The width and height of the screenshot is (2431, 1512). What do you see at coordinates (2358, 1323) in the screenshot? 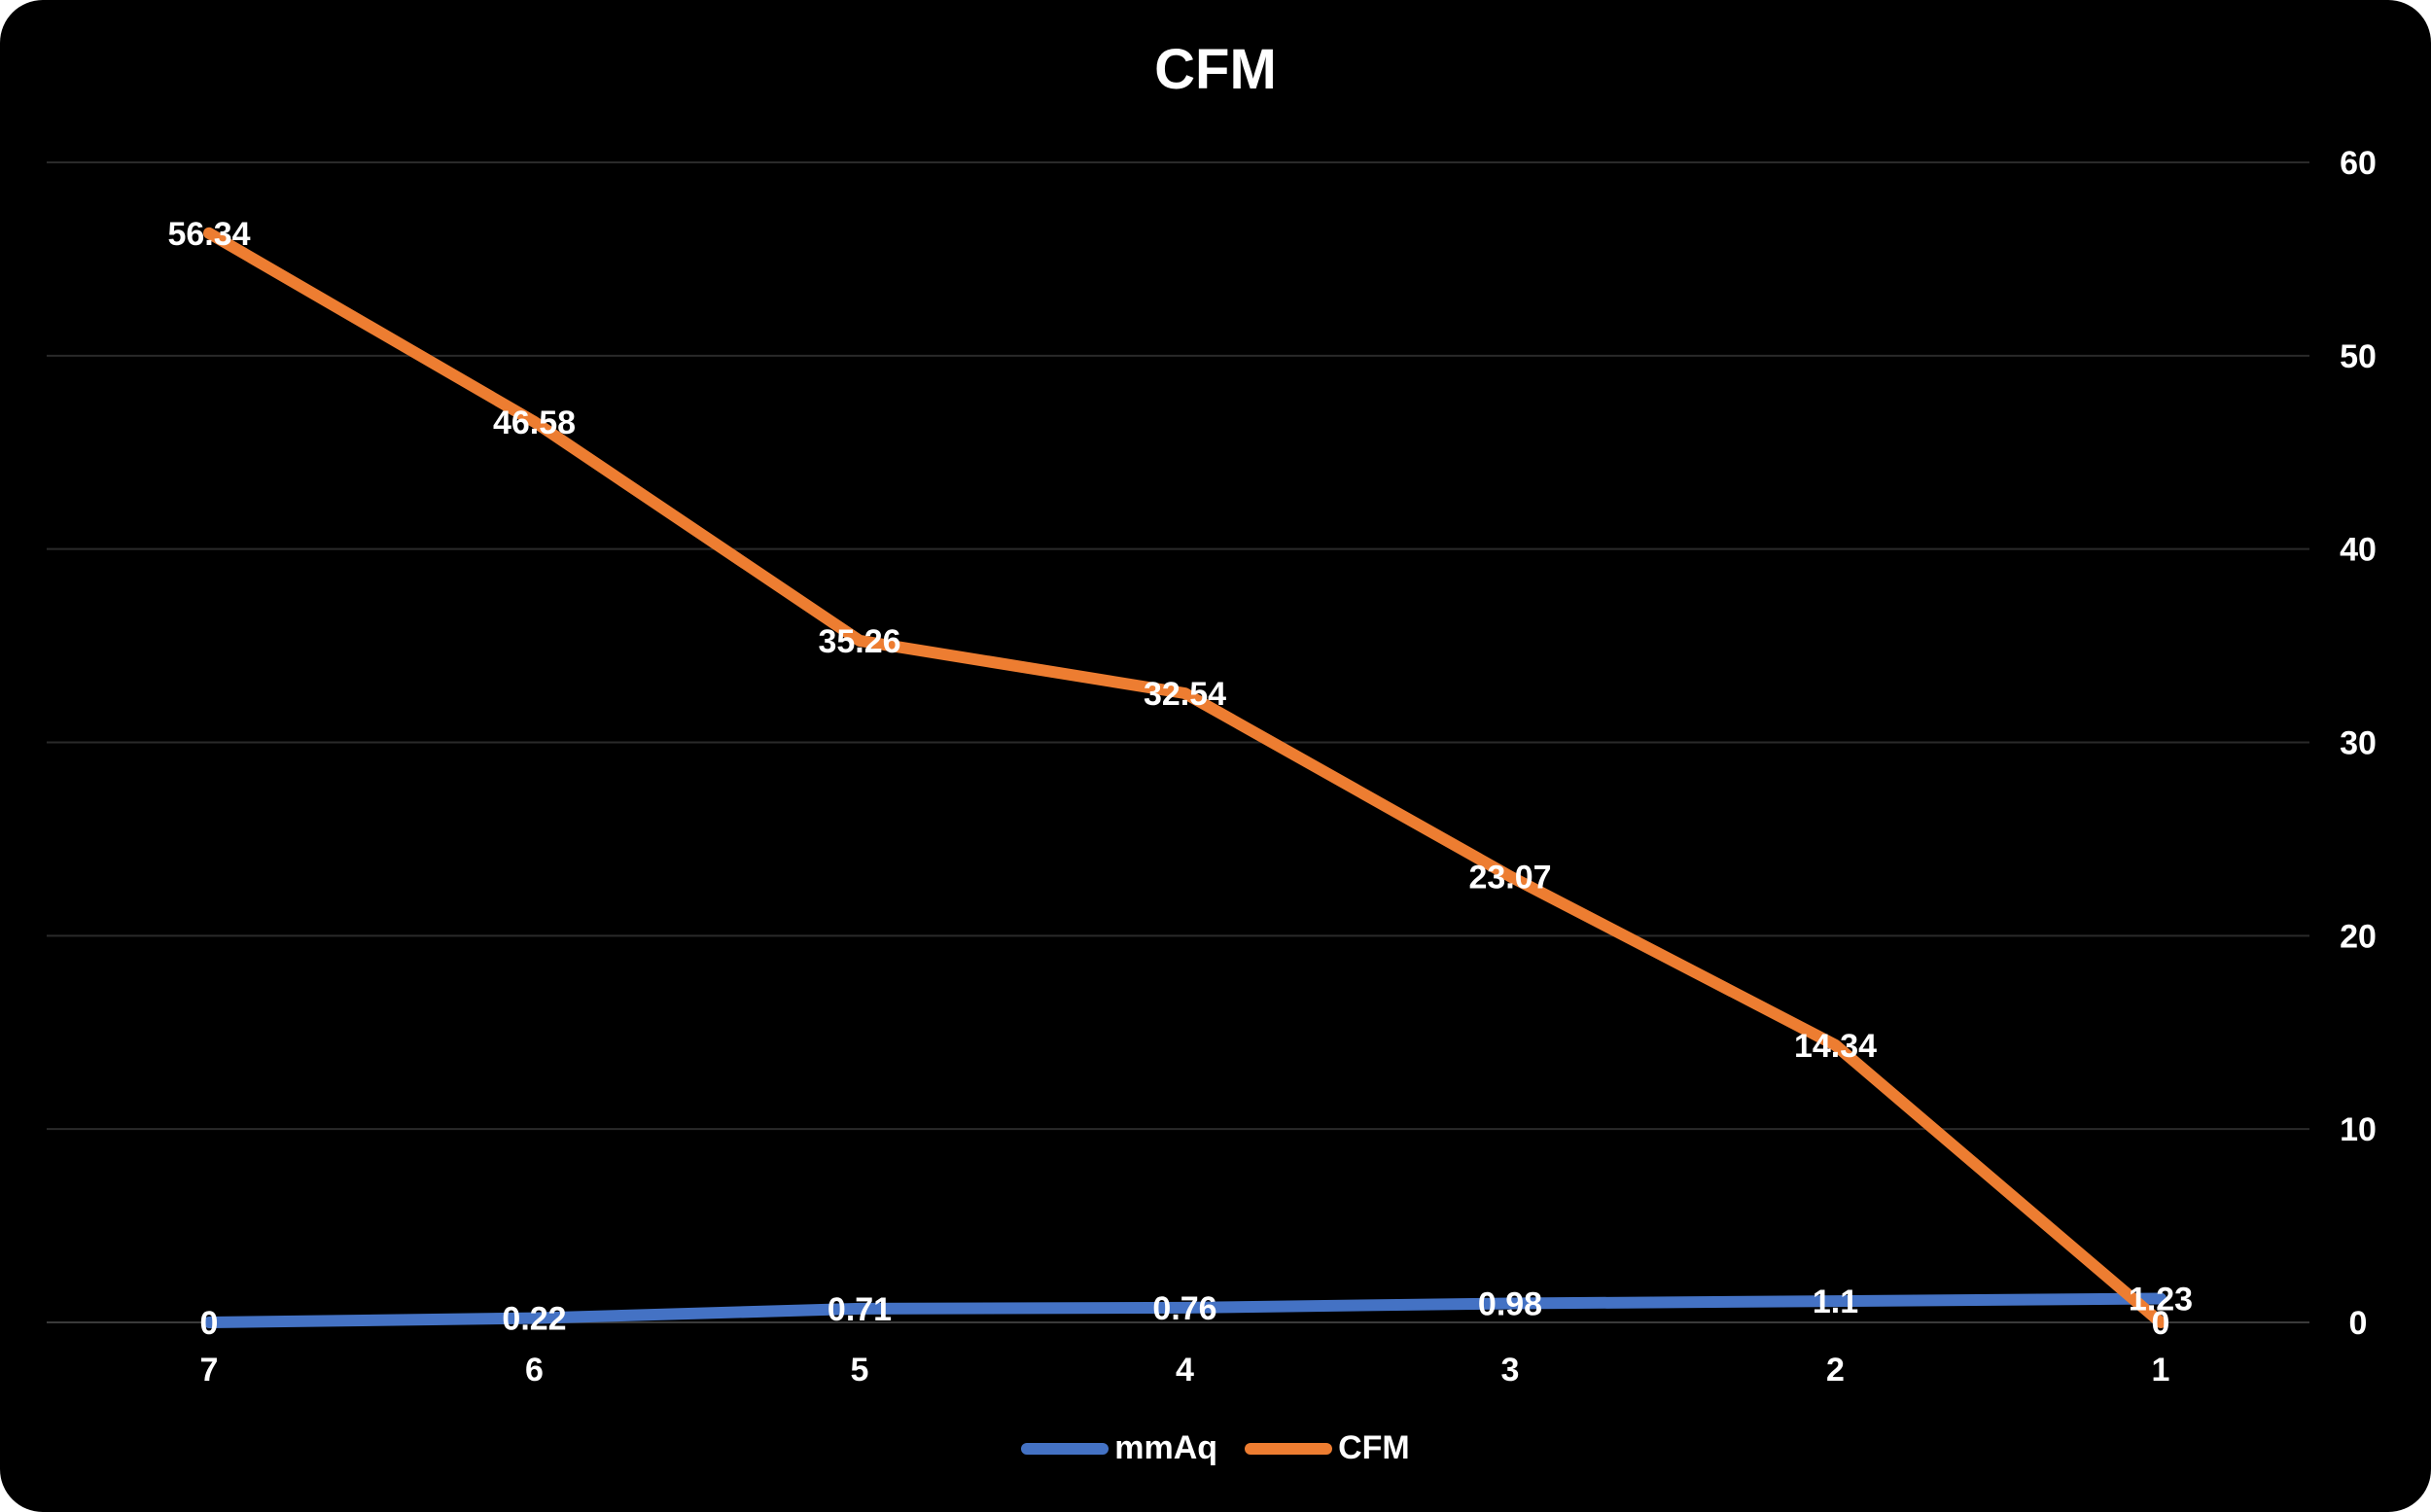
I see `y-tick-label-0: 0` at bounding box center [2358, 1323].